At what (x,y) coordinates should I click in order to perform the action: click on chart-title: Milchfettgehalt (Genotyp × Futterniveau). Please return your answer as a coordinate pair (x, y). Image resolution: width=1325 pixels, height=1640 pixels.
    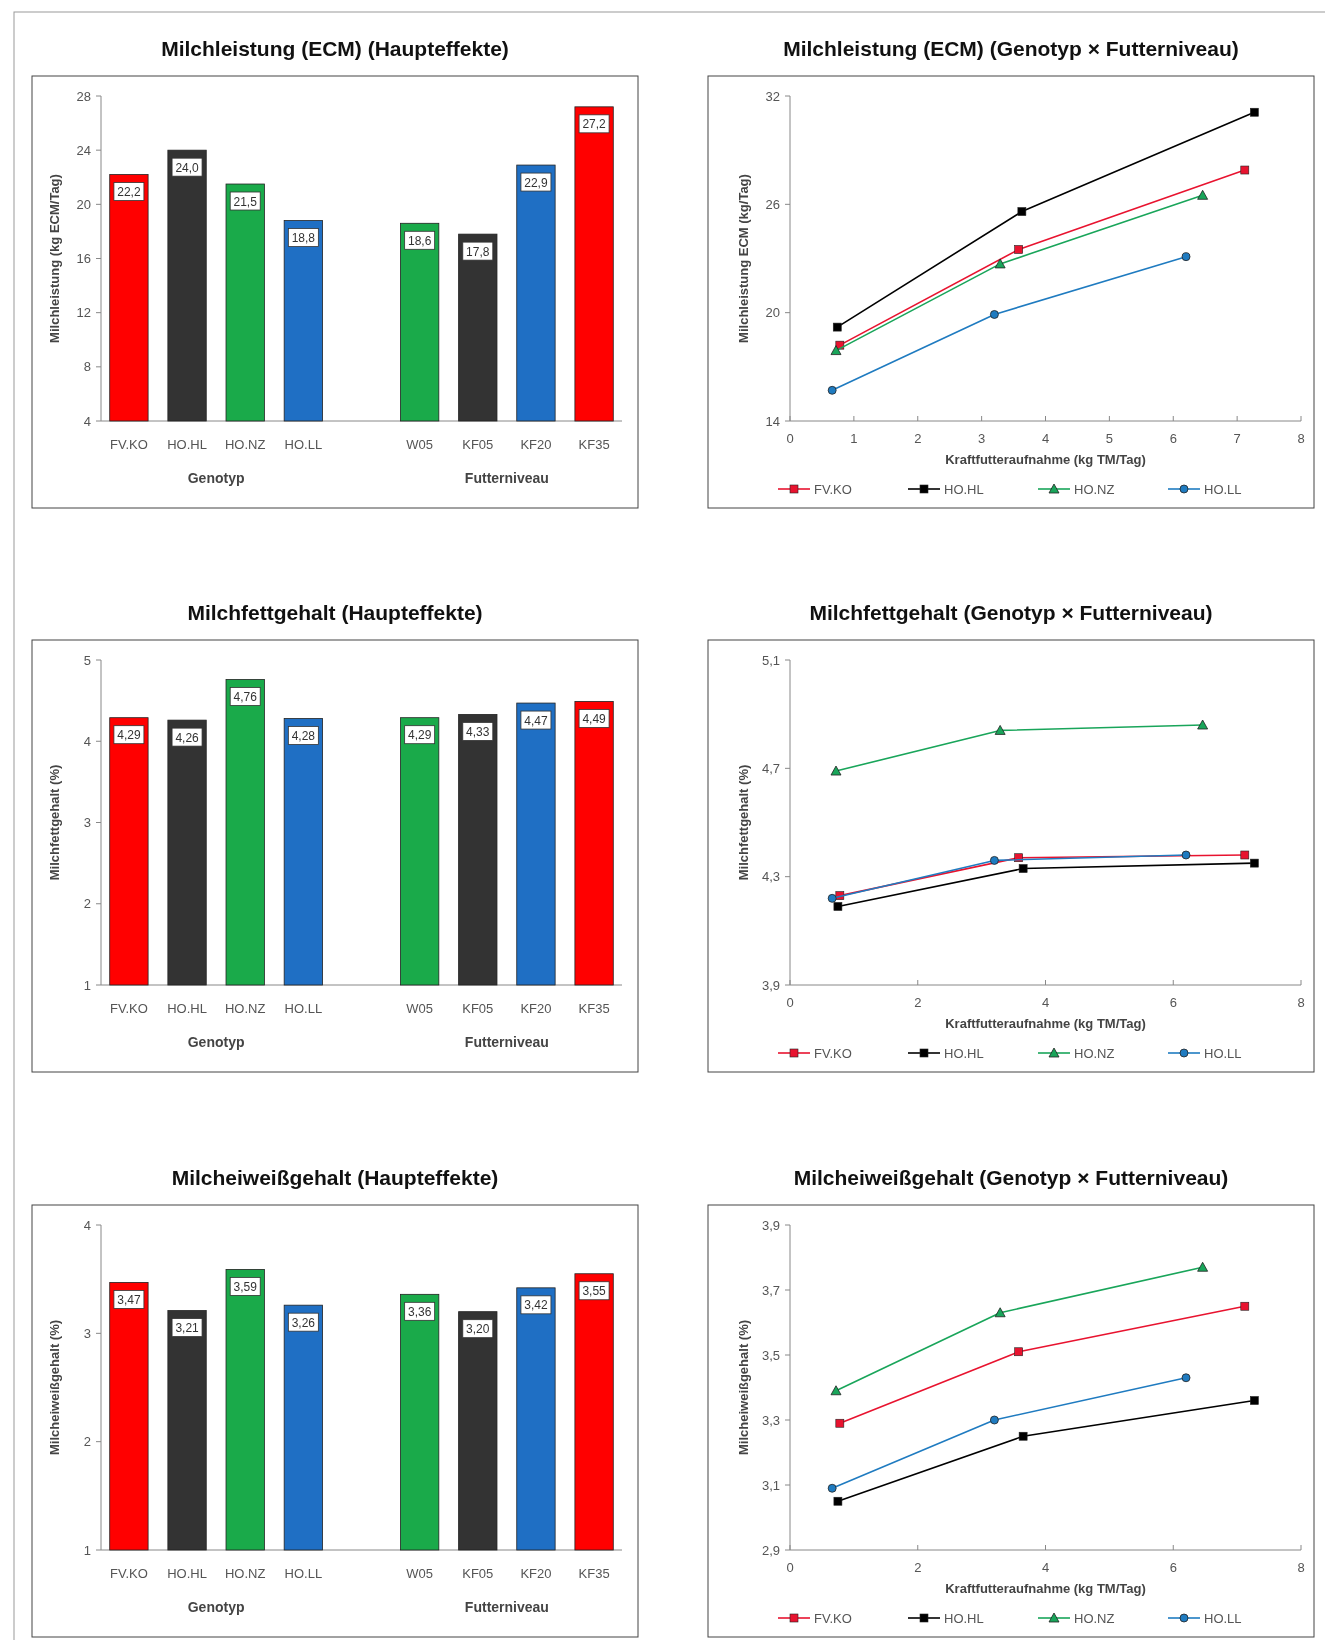
    Looking at the image, I should click on (1011, 612).